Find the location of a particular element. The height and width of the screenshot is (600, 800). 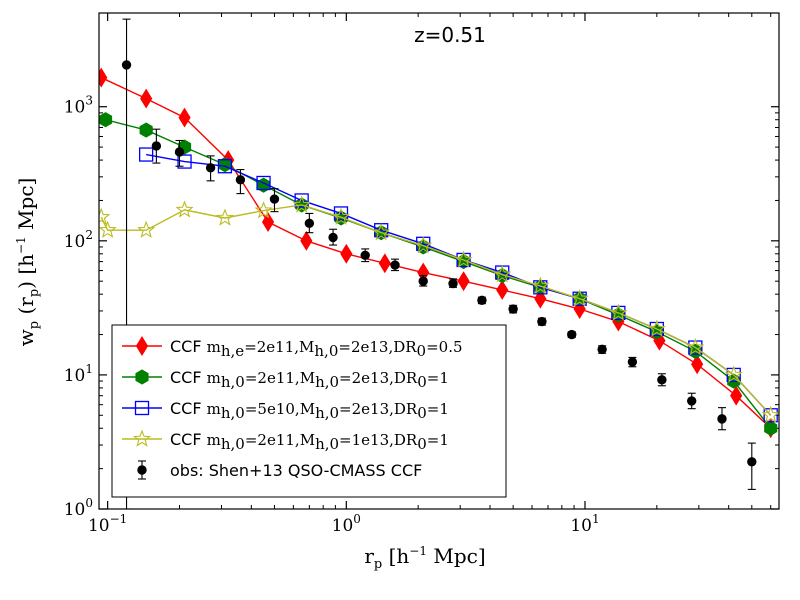

y-tick-label: 10² is located at coordinates (78, 240).